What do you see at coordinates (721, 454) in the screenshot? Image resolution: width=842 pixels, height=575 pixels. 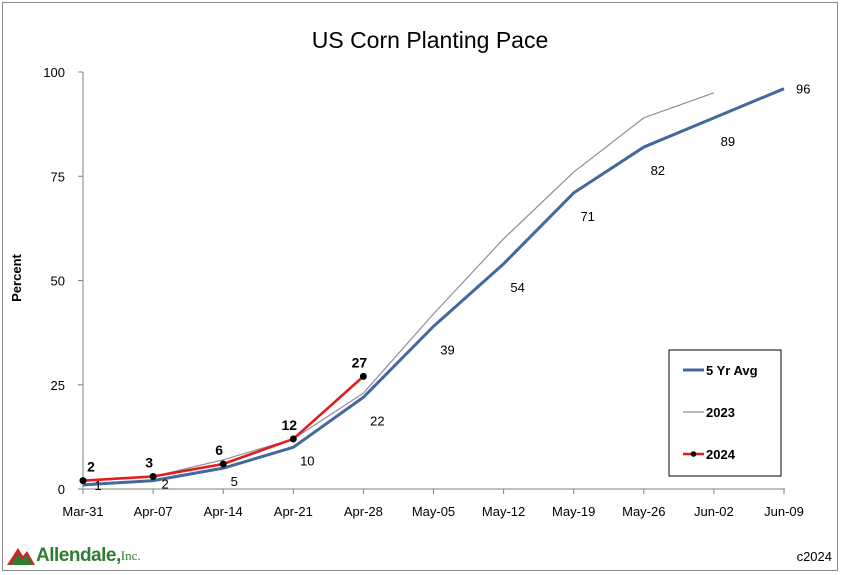 I see `legend-label-2024: 2024` at bounding box center [721, 454].